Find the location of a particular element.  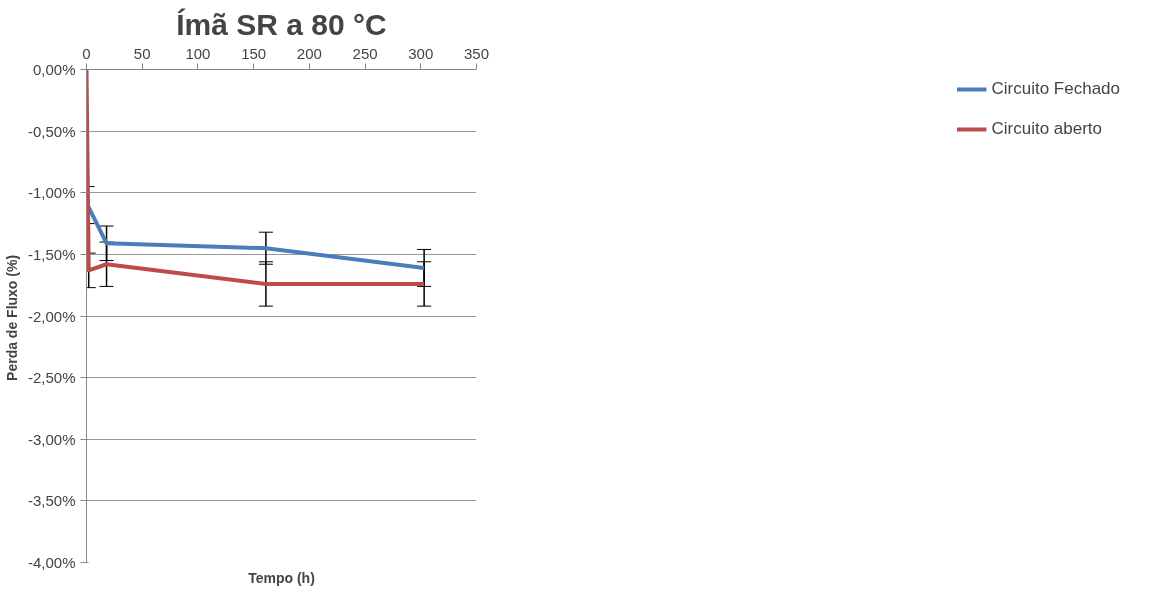

y-tick-label: -3,00% is located at coordinates (51, 439).